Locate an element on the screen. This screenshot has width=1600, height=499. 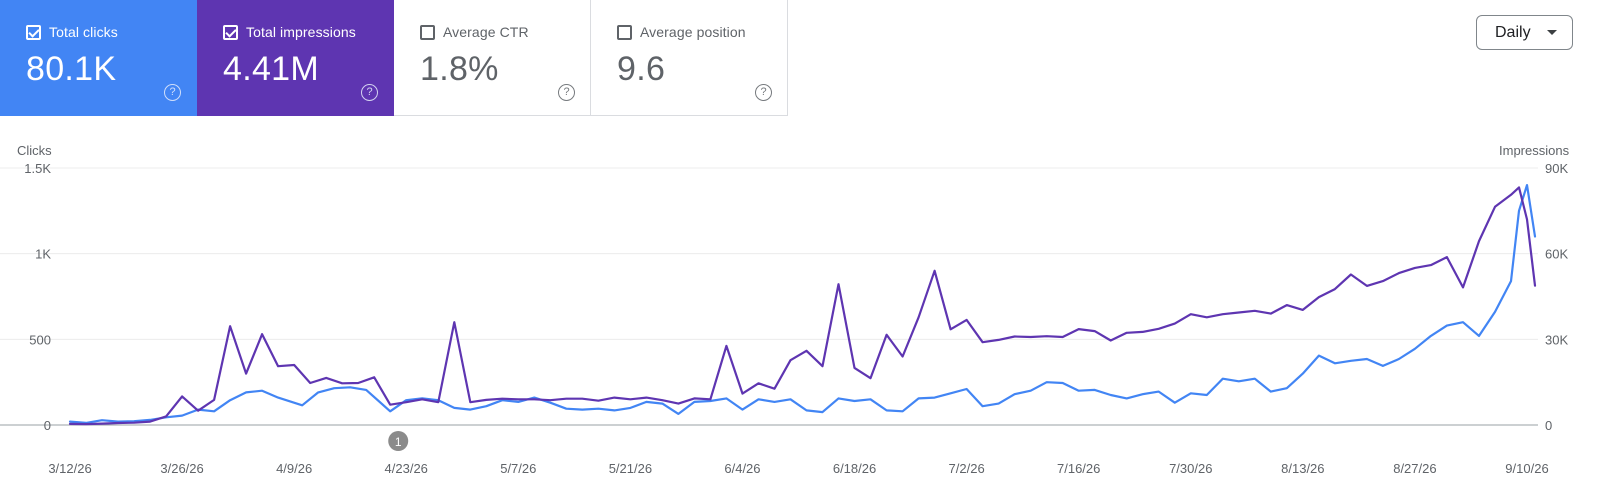
card-value: 80.1K is located at coordinates (71, 69).